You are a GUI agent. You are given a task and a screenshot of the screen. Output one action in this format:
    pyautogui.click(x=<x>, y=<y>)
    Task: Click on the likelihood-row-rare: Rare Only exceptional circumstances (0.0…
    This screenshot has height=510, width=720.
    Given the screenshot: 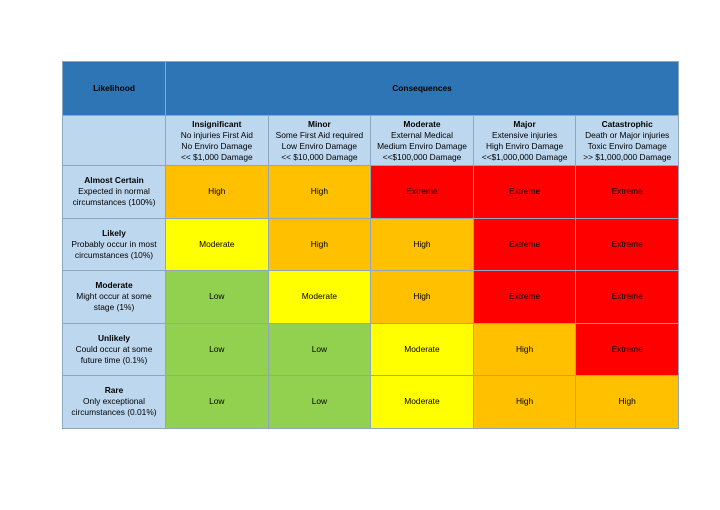 What is the action you would take?
    pyautogui.click(x=371, y=402)
    